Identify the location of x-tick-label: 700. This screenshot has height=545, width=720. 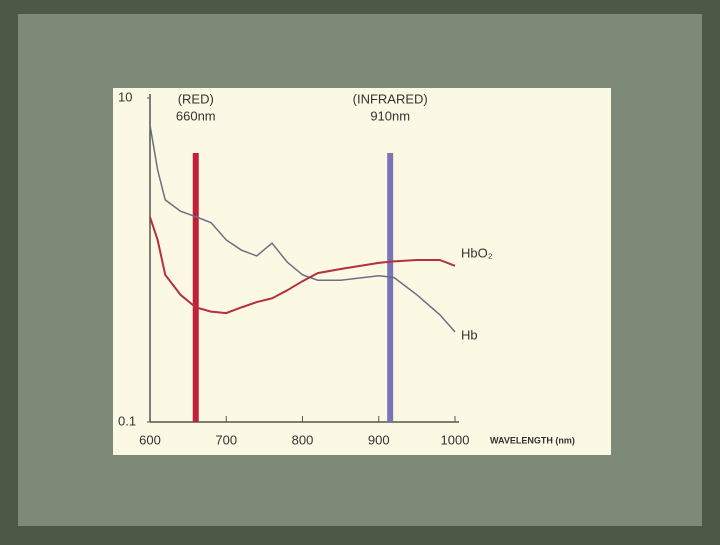
(226, 439).